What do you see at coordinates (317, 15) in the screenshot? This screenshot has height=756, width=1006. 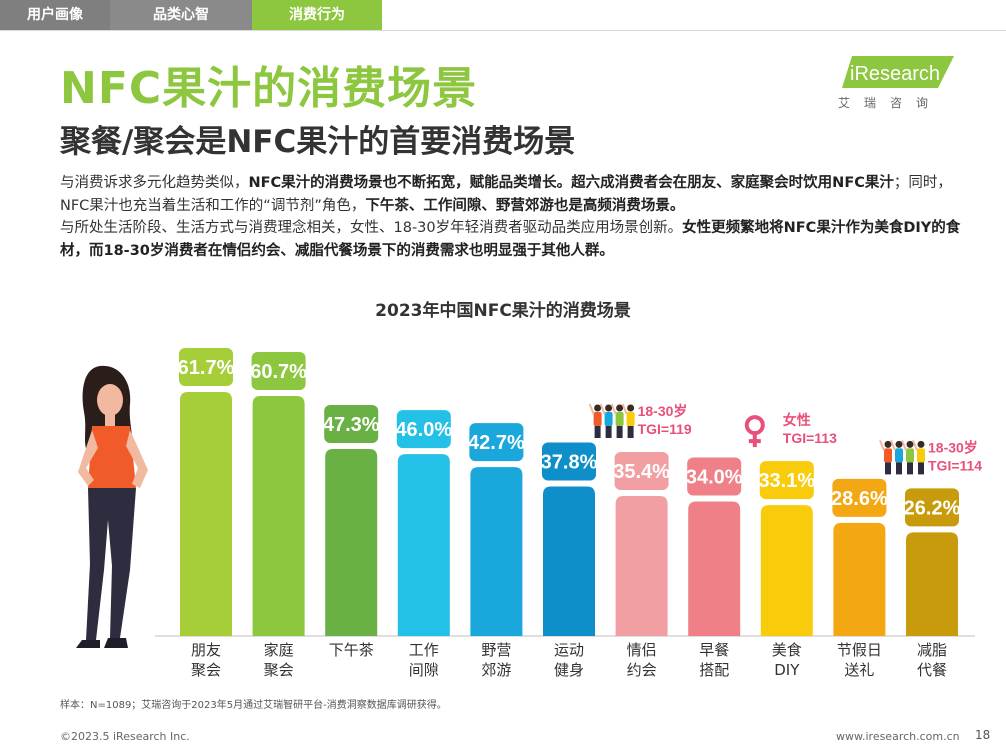 I see `tab-consumer-behavior: 消费行为` at bounding box center [317, 15].